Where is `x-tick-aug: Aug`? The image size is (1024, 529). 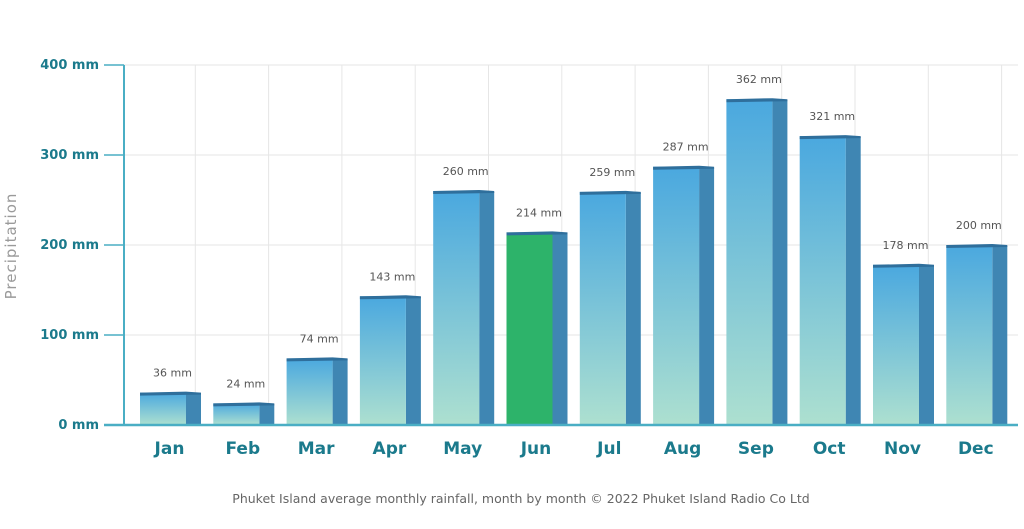 x-tick-aug: Aug is located at coordinates (682, 449).